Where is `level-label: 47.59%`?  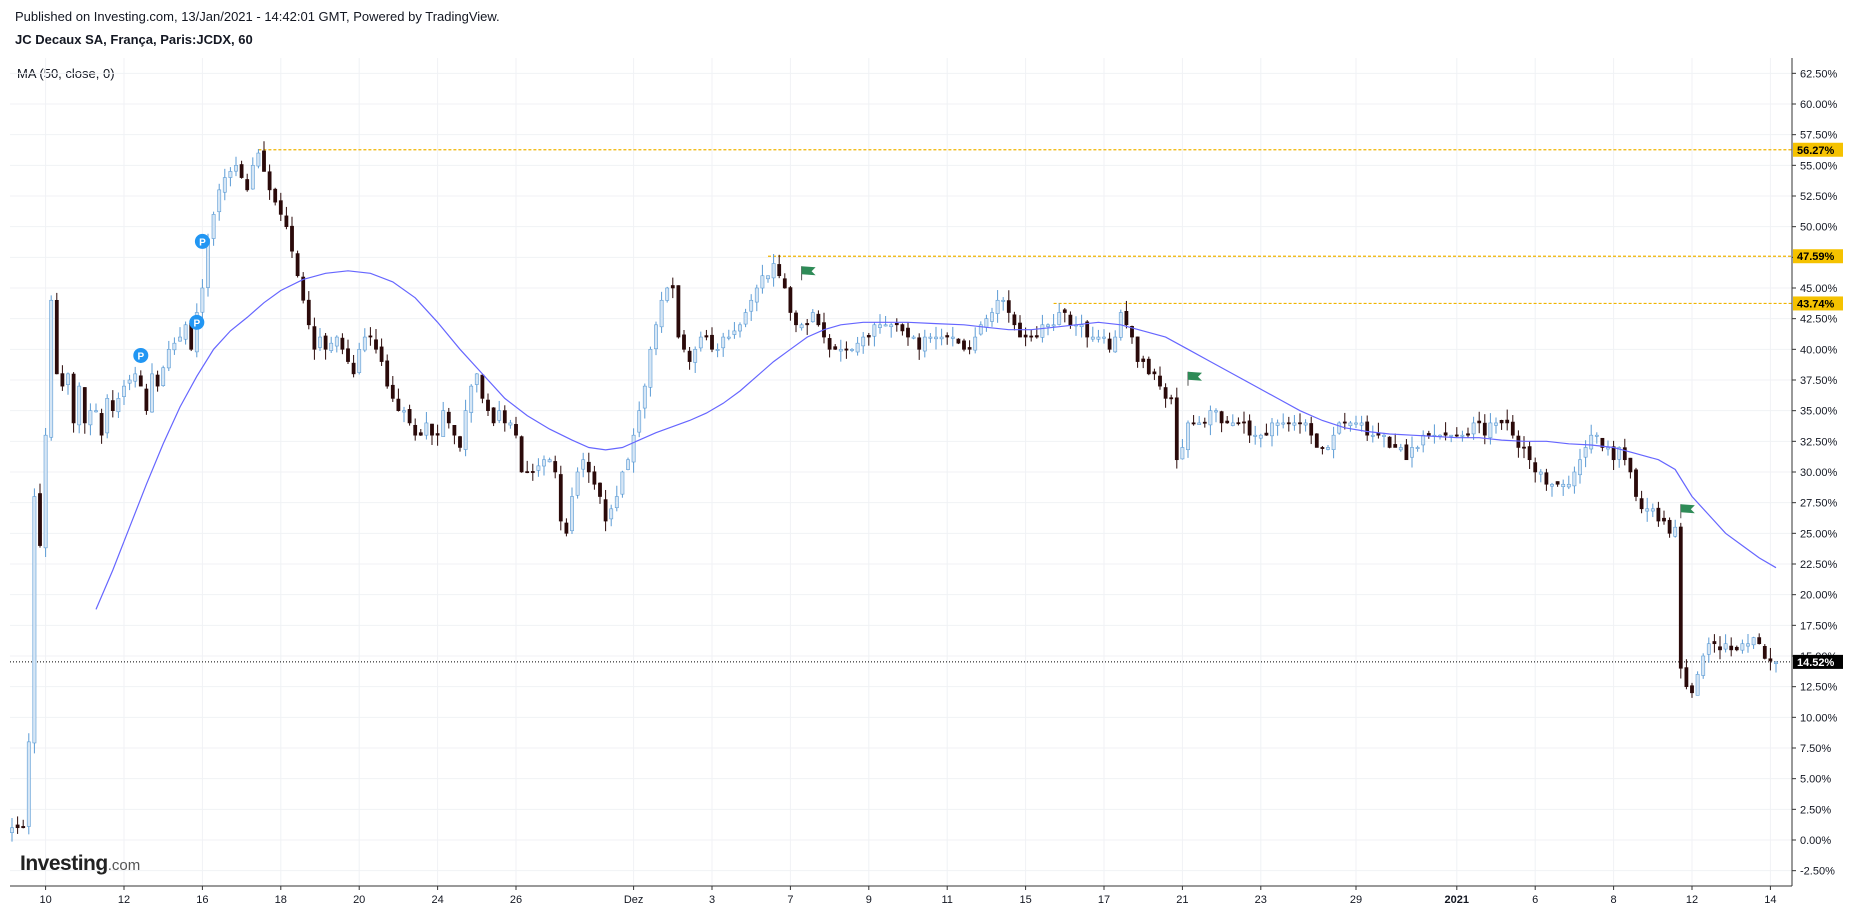
level-label: 47.59% is located at coordinates (1816, 257).